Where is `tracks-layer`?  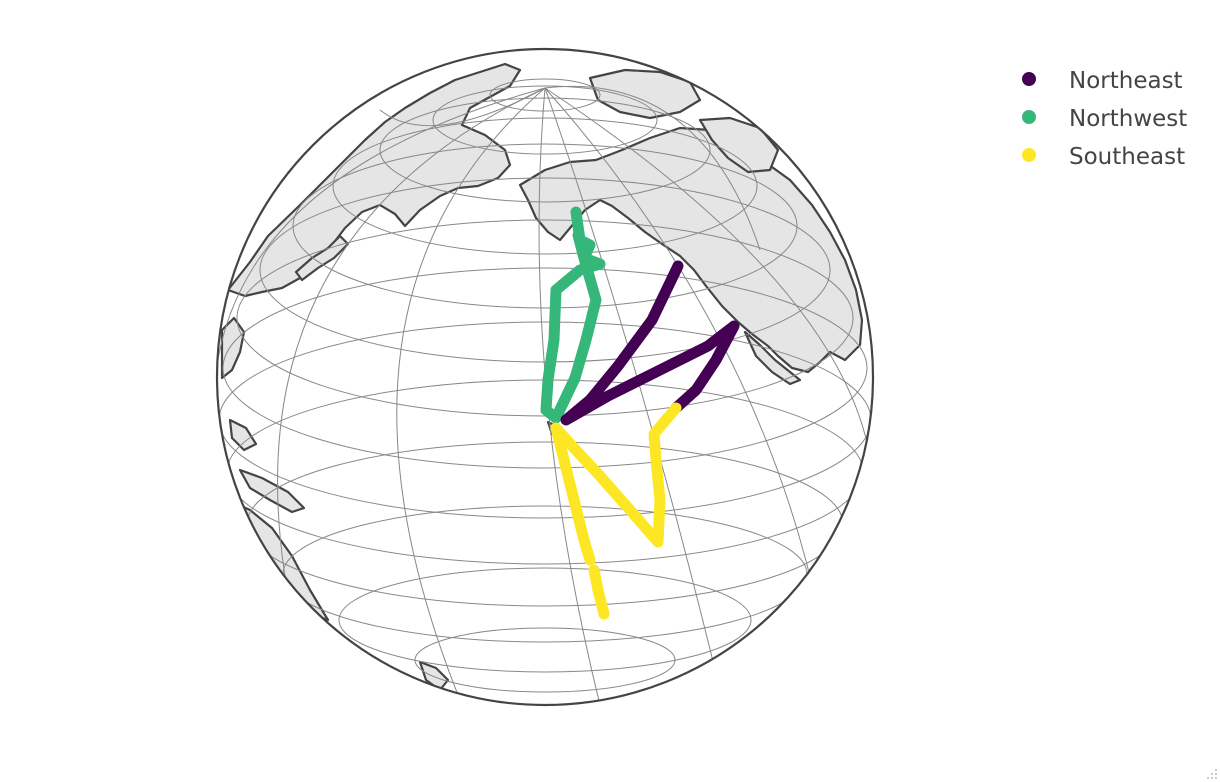
tracks-layer is located at coordinates (640, 413).